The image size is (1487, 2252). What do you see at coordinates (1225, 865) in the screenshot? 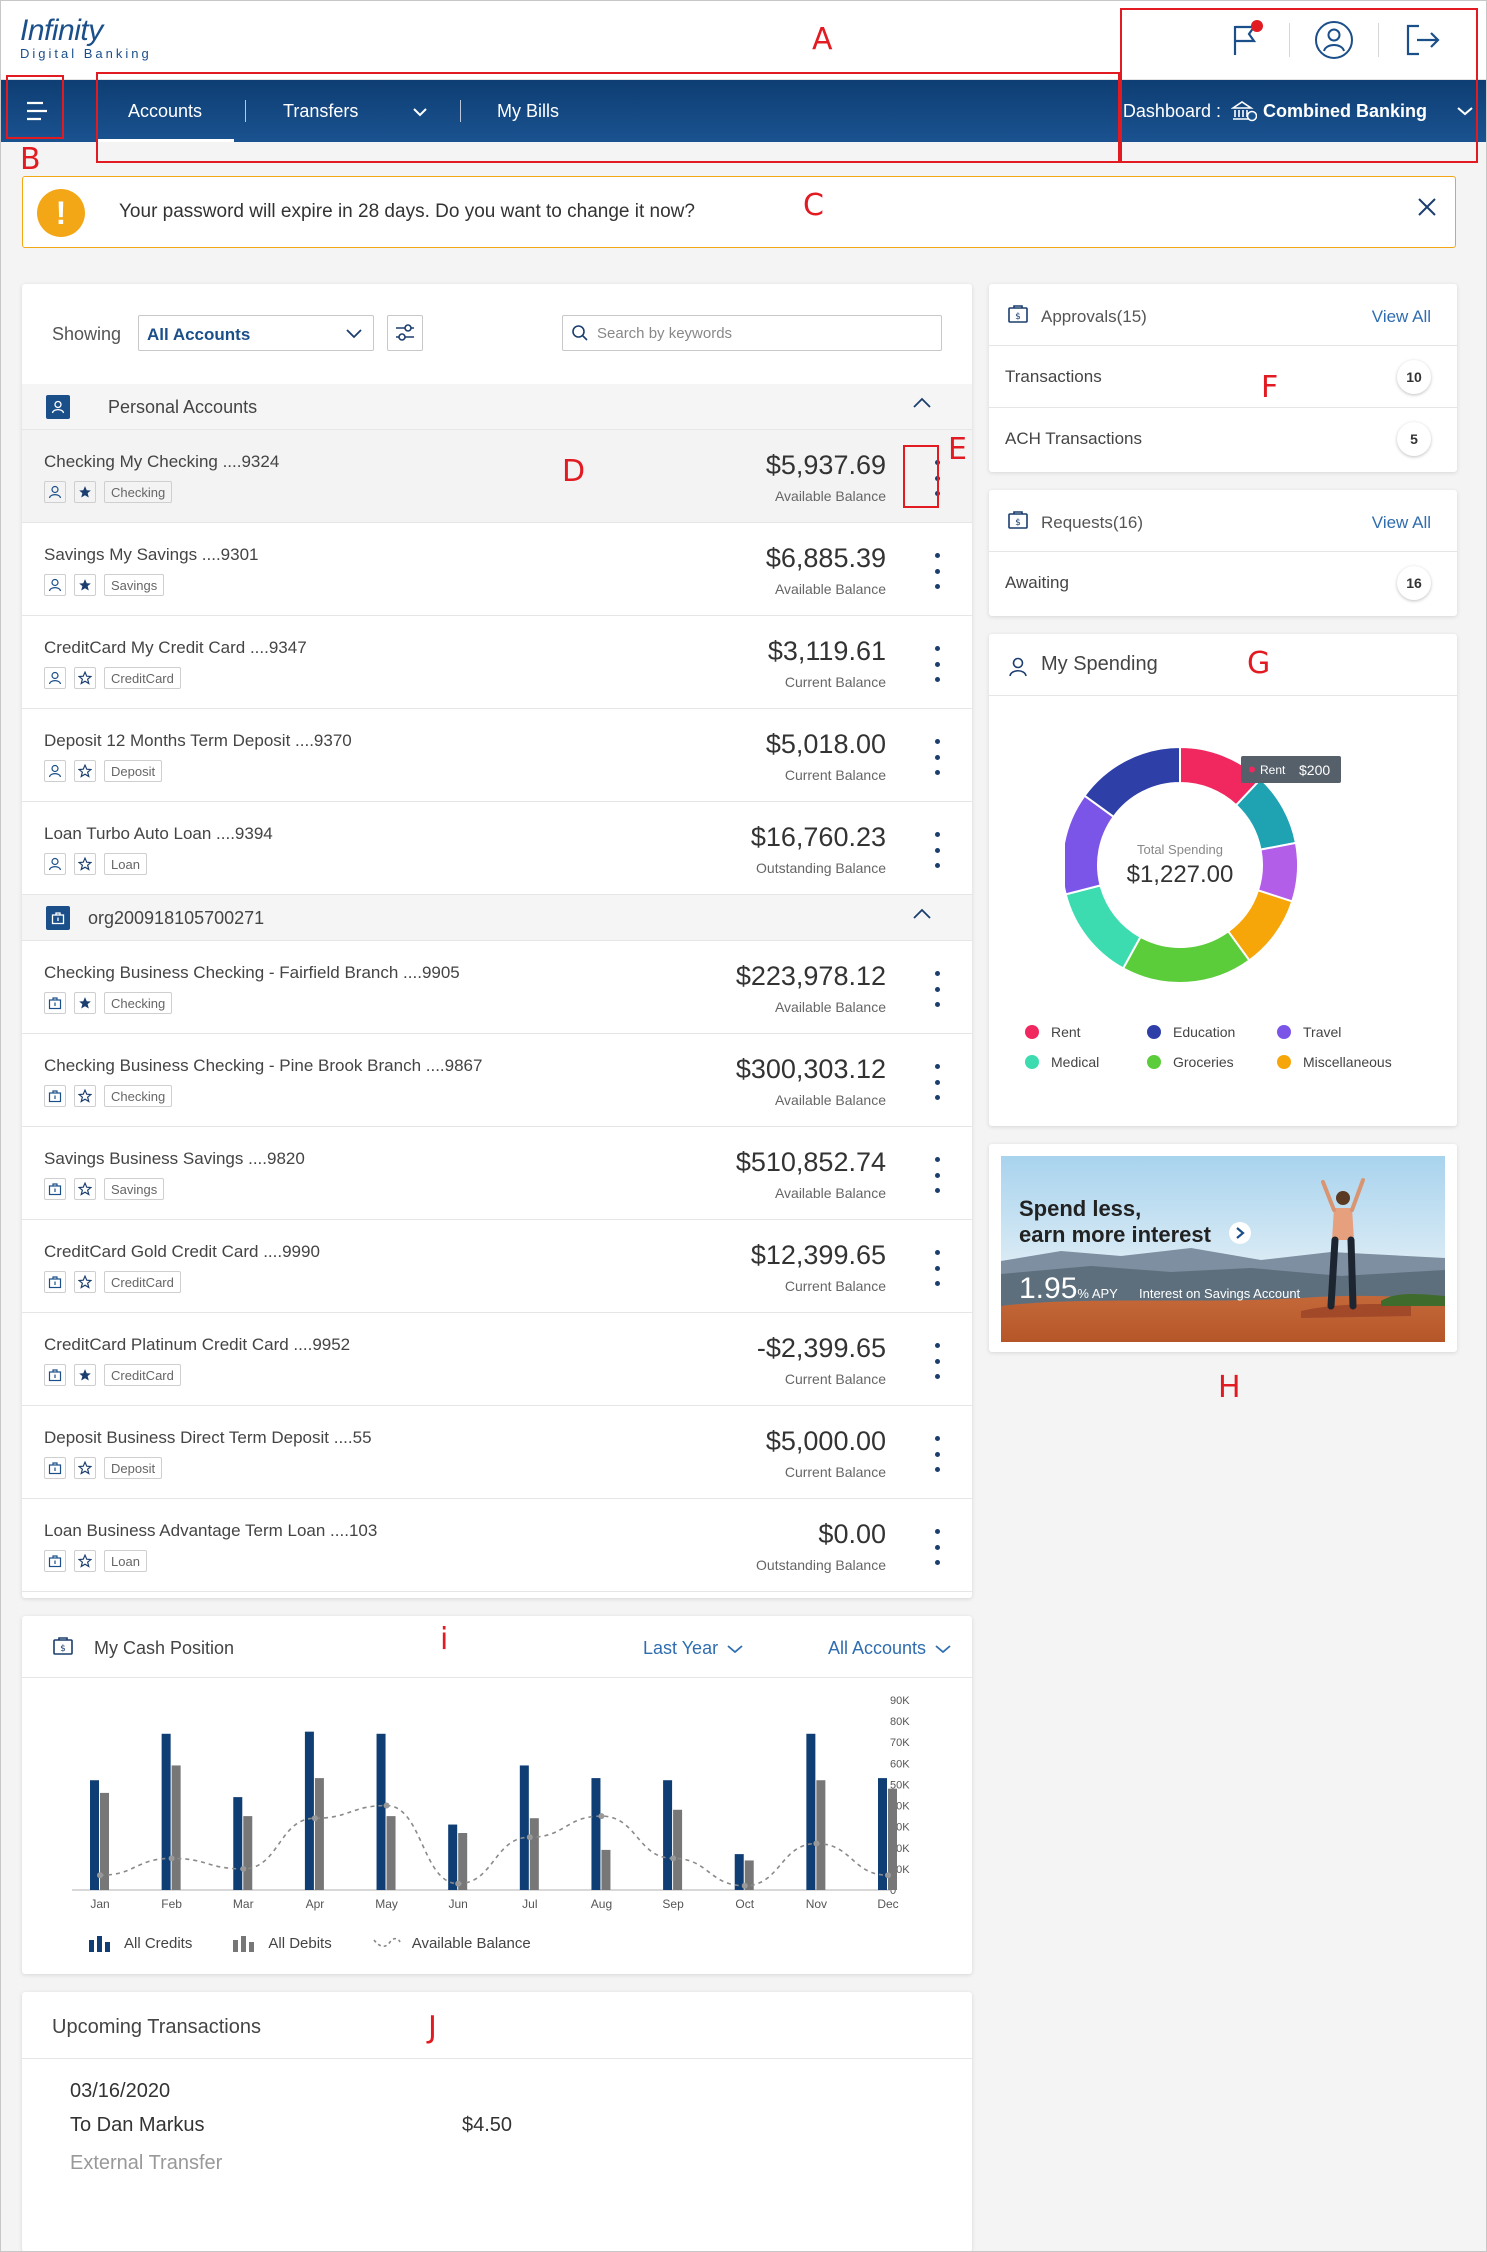
I see `spending-donut-chart: Total Spending $1,227.00 Rent $200` at bounding box center [1225, 865].